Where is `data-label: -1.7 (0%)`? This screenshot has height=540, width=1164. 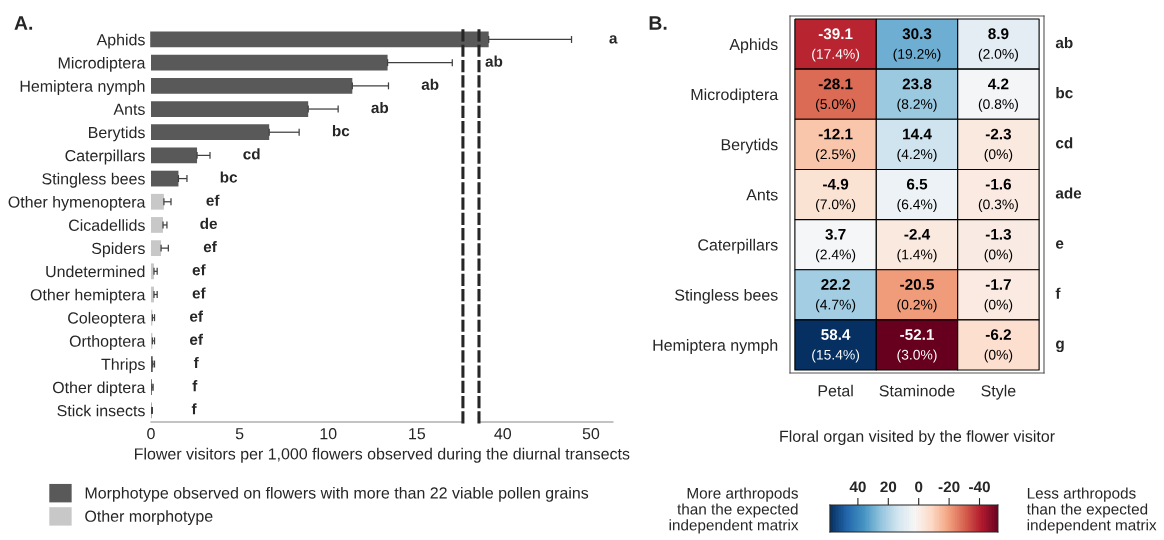
data-label: -1.7 (0%) is located at coordinates (998, 296).